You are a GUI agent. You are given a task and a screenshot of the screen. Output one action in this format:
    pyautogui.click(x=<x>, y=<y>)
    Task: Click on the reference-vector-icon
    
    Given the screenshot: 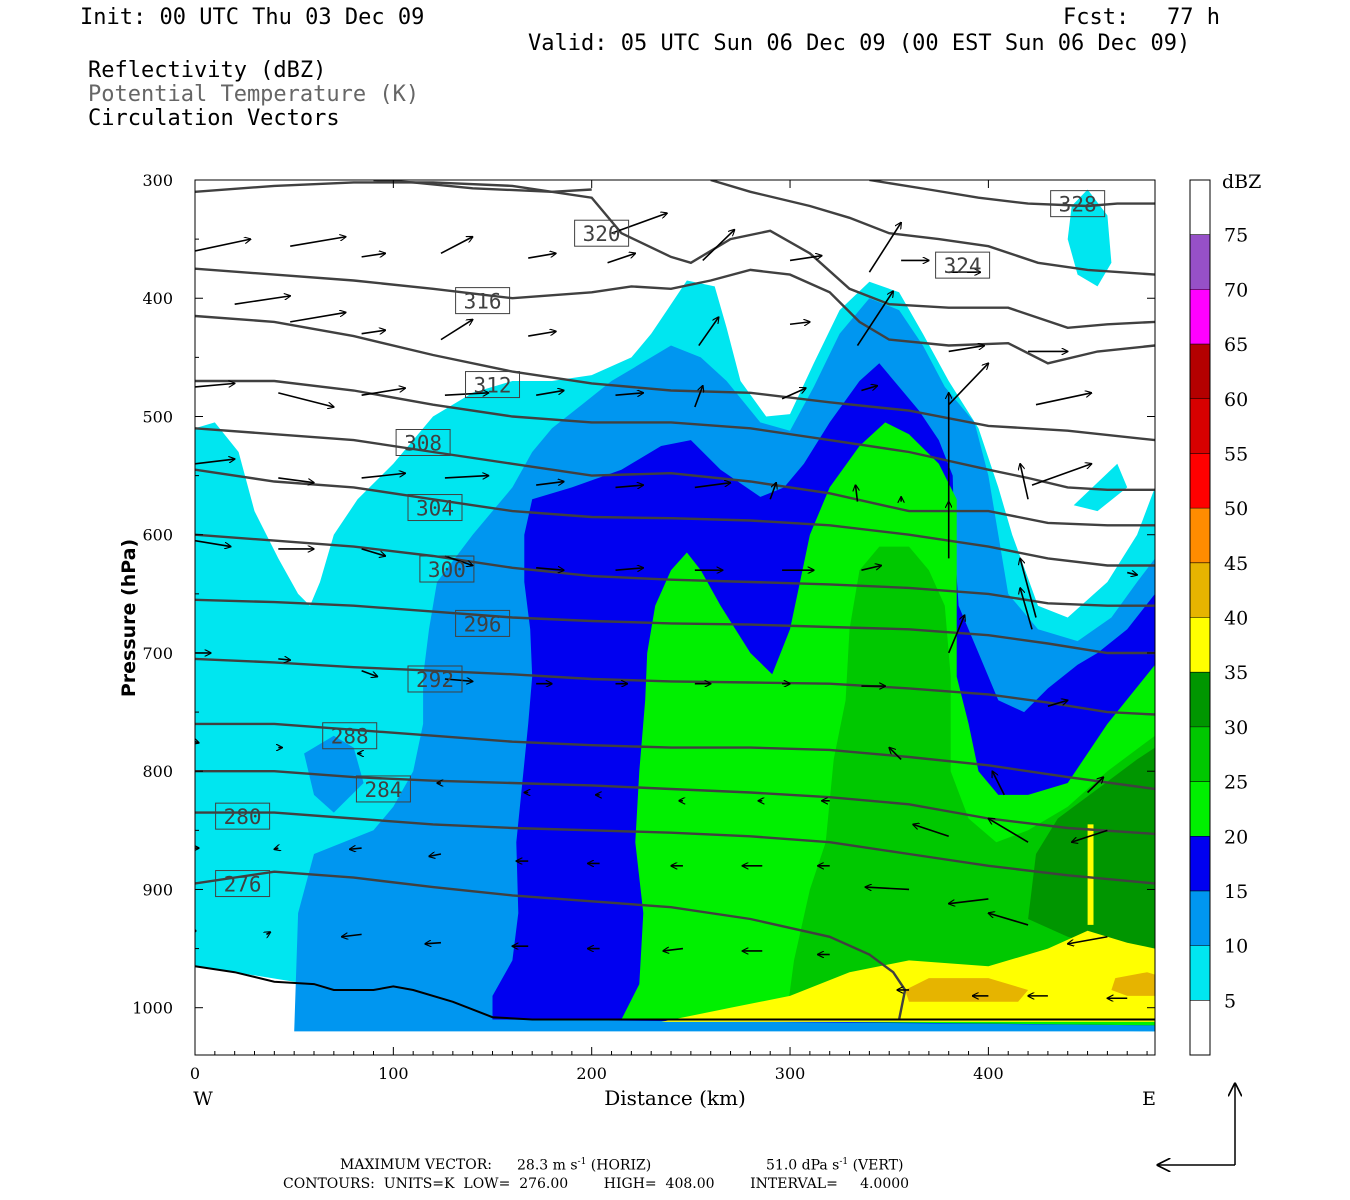 What is the action you would take?
    pyautogui.click(x=1196, y=1124)
    